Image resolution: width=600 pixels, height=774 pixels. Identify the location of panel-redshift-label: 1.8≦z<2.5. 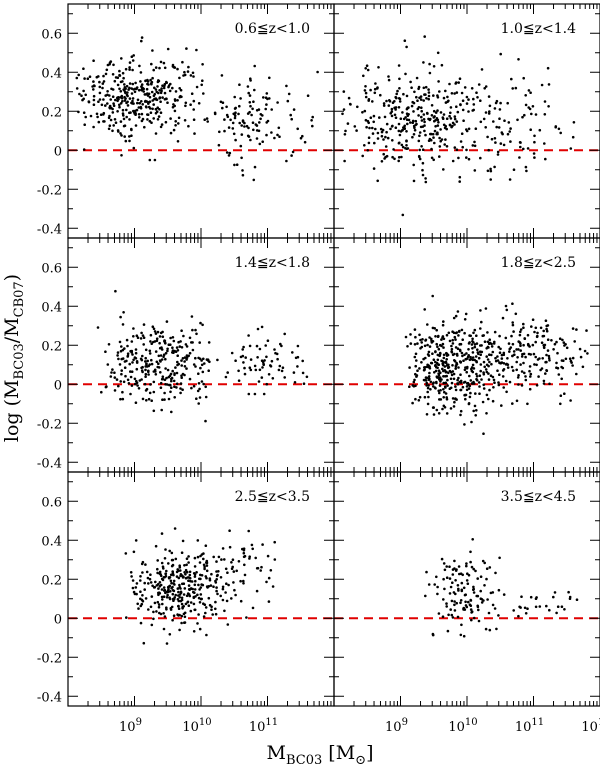
(538, 263).